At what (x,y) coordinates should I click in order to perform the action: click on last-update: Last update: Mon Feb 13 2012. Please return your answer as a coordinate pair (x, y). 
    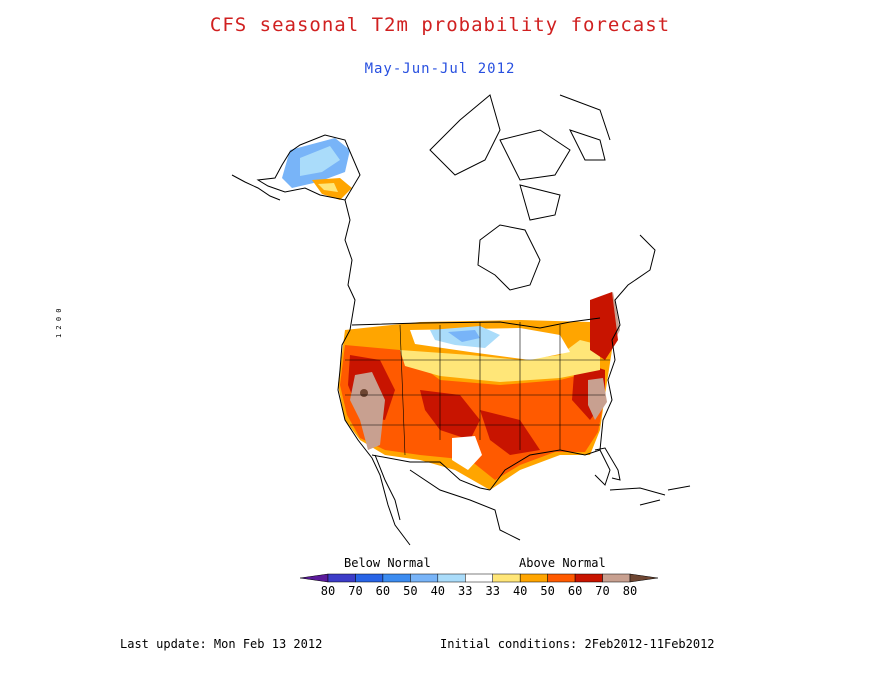
    Looking at the image, I should click on (221, 644).